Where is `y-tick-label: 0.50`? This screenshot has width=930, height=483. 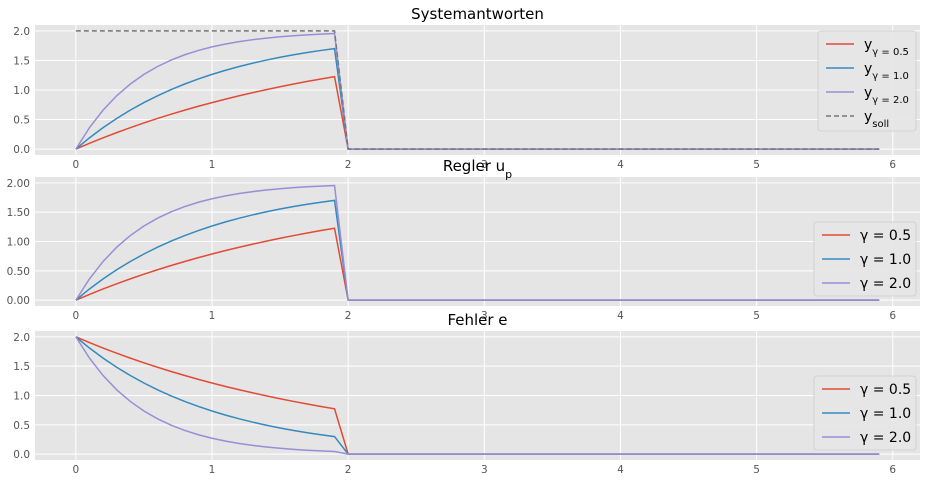
y-tick-label: 0.50 is located at coordinates (18, 272).